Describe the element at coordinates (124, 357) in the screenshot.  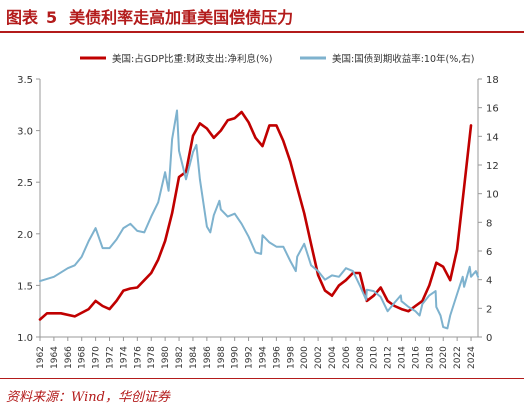
I see `x-tick-label: 1974` at that location.